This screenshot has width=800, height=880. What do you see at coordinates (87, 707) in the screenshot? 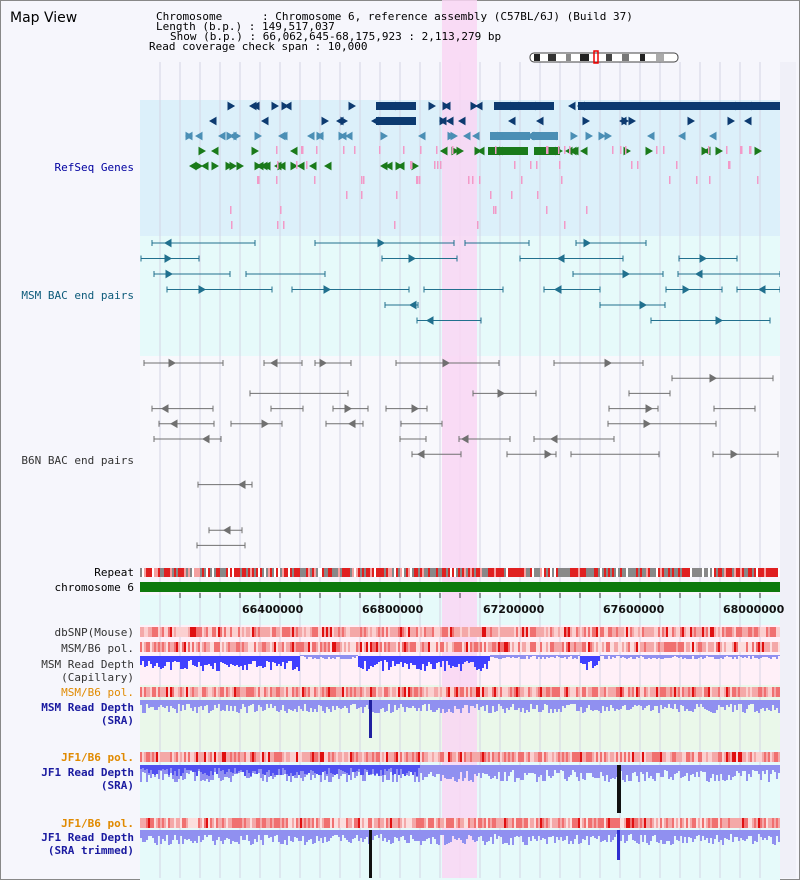
I see `track-label-msm-depth-sra: MSM Read Depth` at bounding box center [87, 707].